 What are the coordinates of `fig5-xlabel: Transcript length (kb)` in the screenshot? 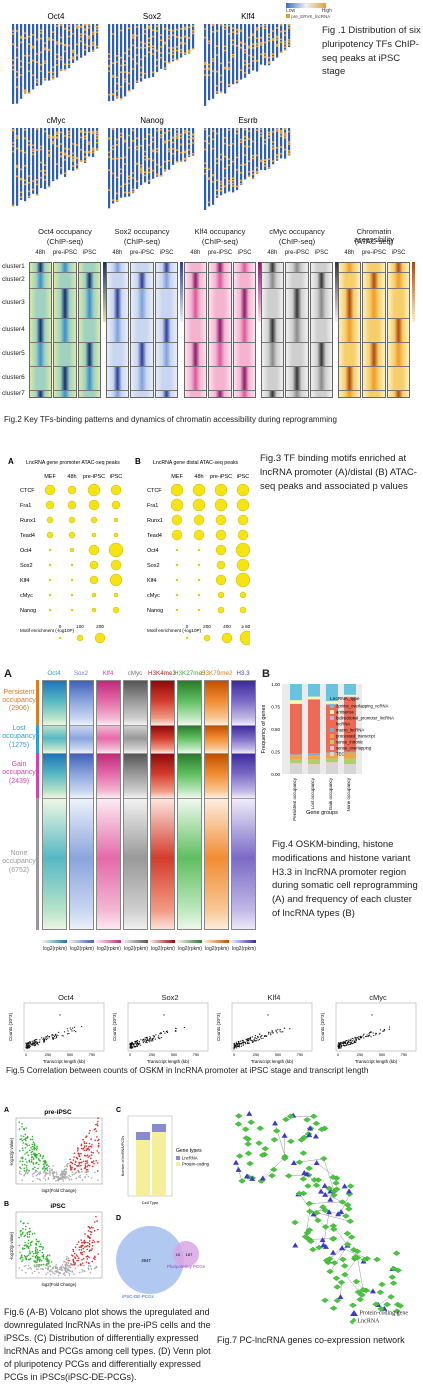 It's located at (168, 1061).